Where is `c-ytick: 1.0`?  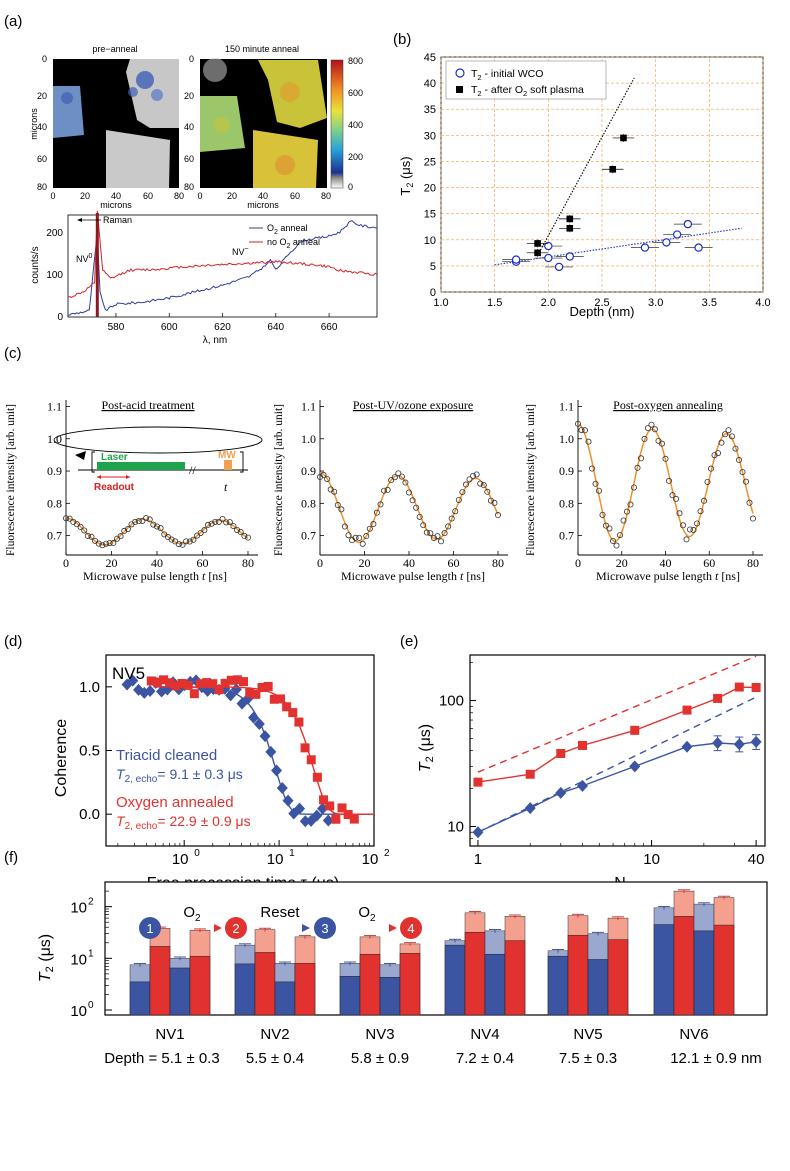
c-ytick: 1.0 is located at coordinates (308, 439).